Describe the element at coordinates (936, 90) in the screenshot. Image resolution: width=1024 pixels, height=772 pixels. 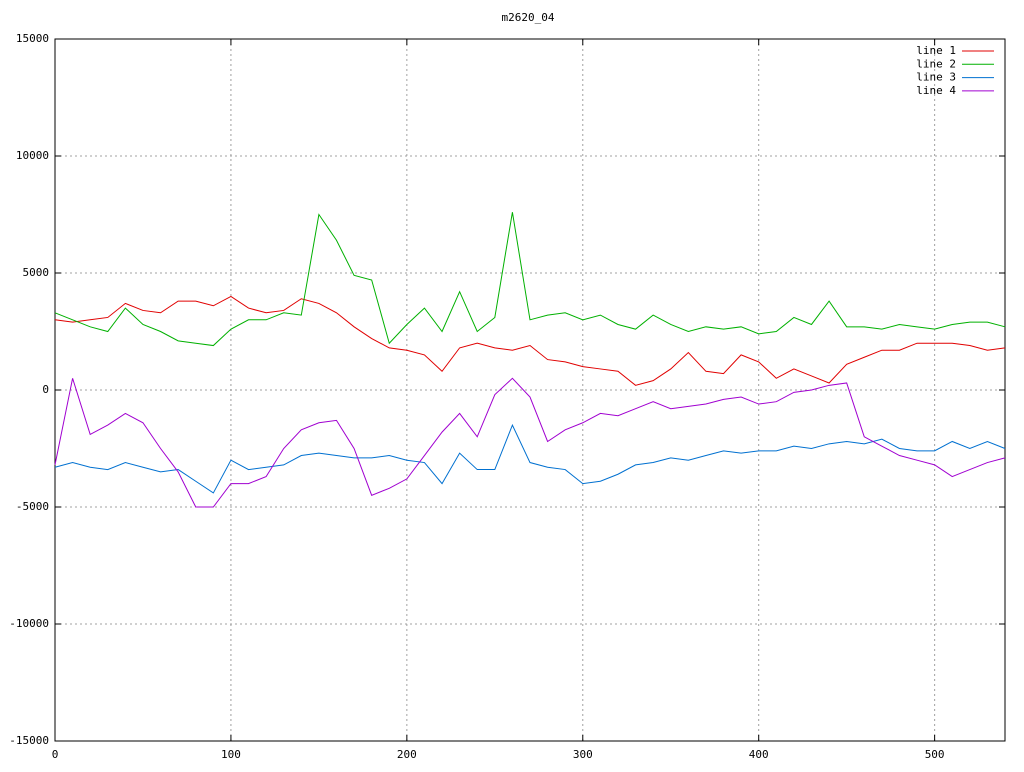
I see `legend-label: line 4` at that location.